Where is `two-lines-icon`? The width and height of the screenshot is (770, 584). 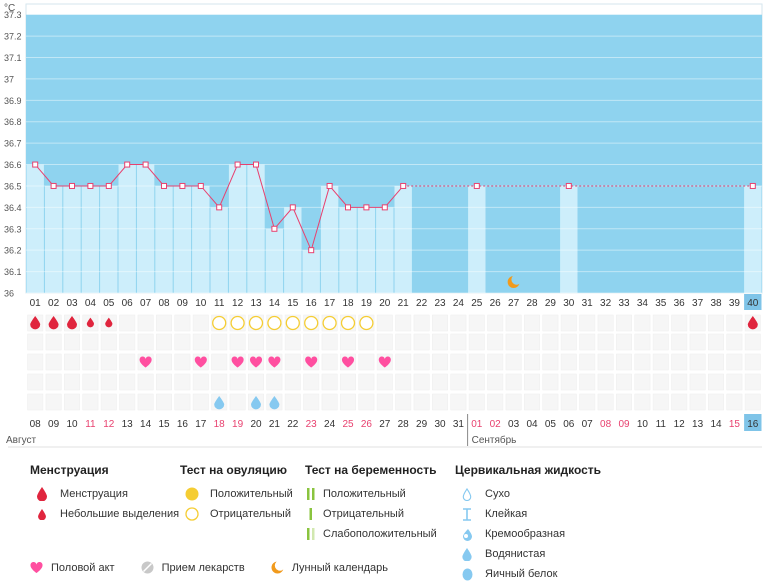
two-lines-icon is located at coordinates (311, 494).